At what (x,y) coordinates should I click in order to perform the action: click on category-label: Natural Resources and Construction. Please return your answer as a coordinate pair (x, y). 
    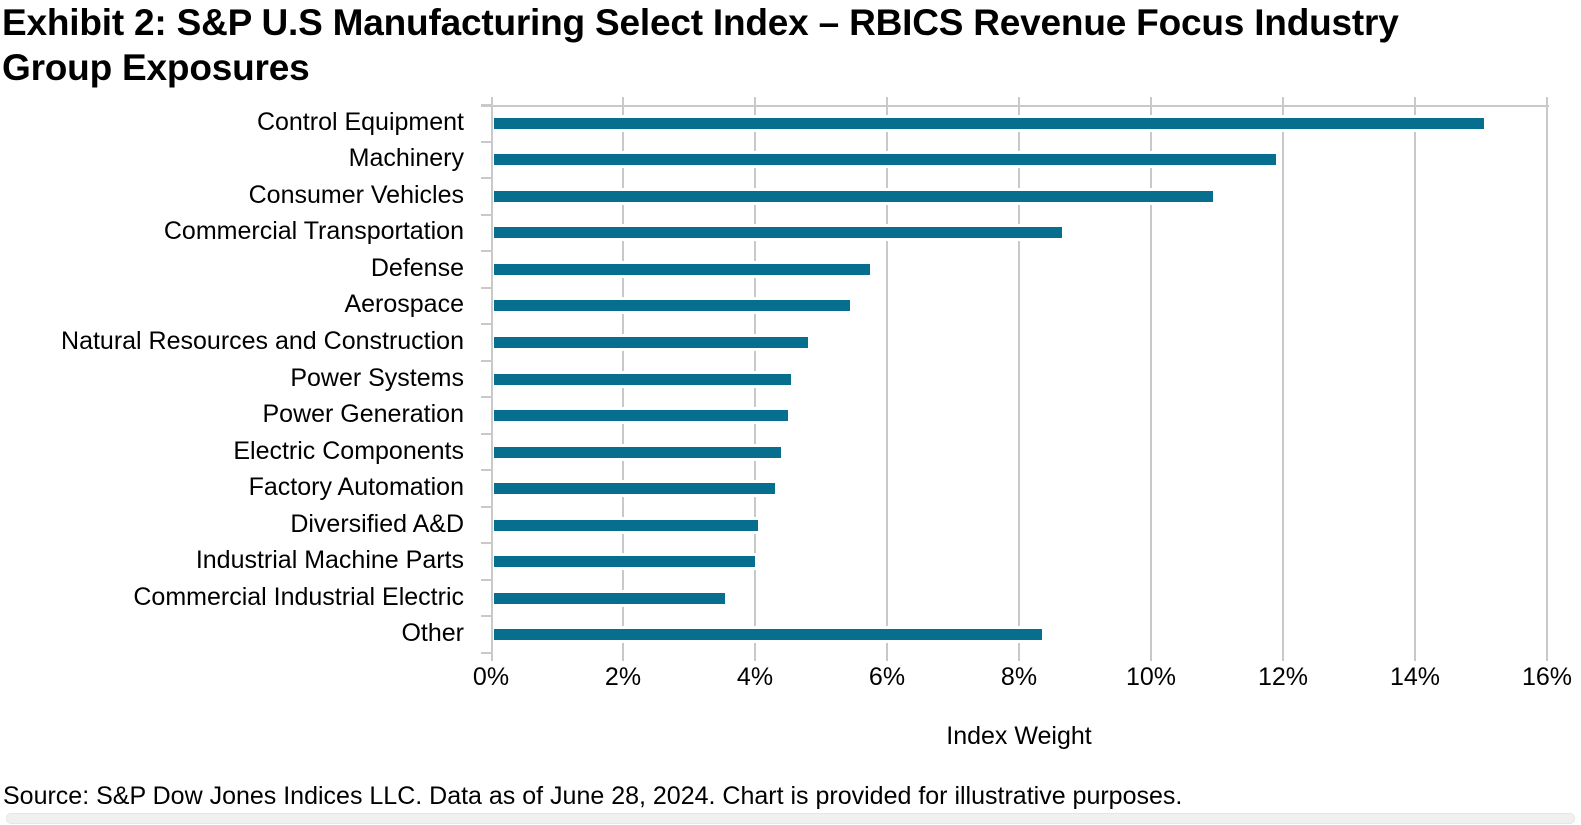
    Looking at the image, I should click on (262, 340).